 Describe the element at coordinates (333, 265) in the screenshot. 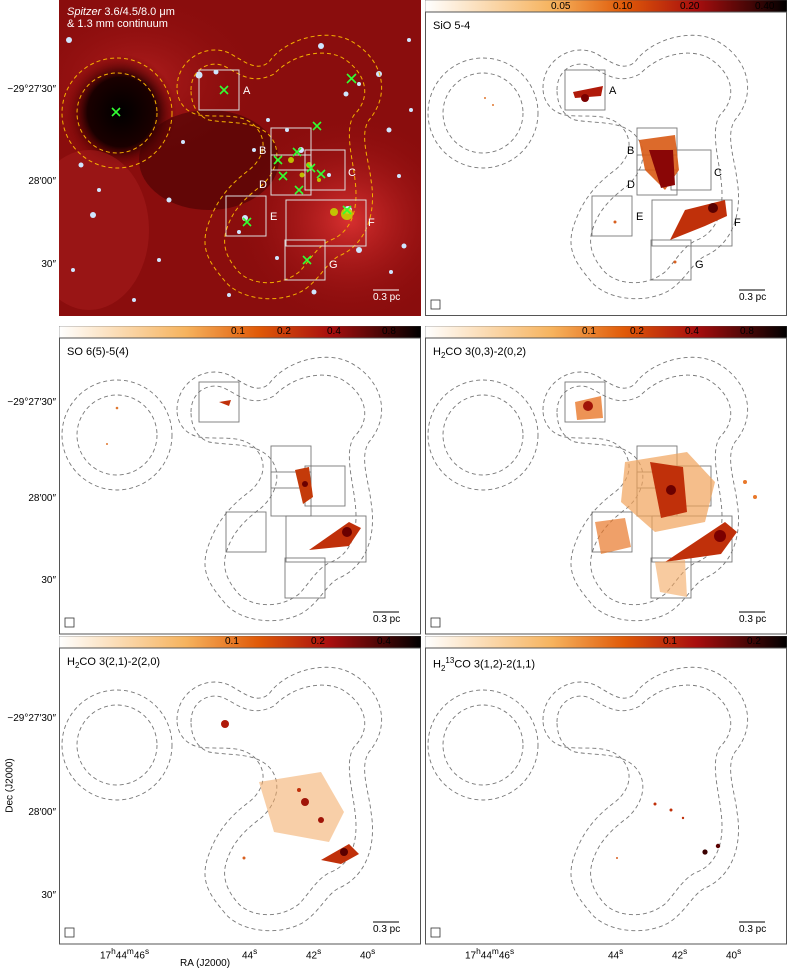

I see `region-label-g: G` at that location.